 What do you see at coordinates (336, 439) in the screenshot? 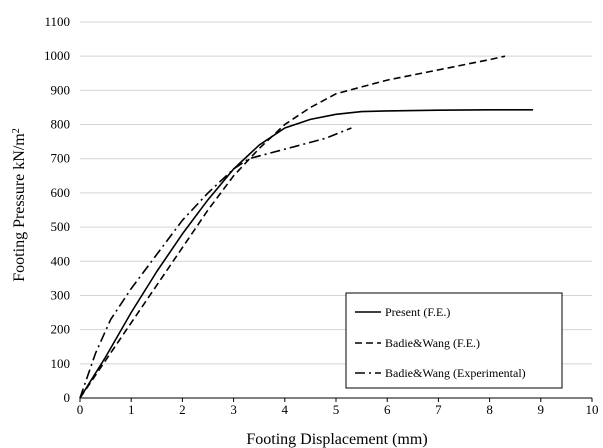
I see `x-axis-label: Footing Displacement (mm)` at bounding box center [336, 439].